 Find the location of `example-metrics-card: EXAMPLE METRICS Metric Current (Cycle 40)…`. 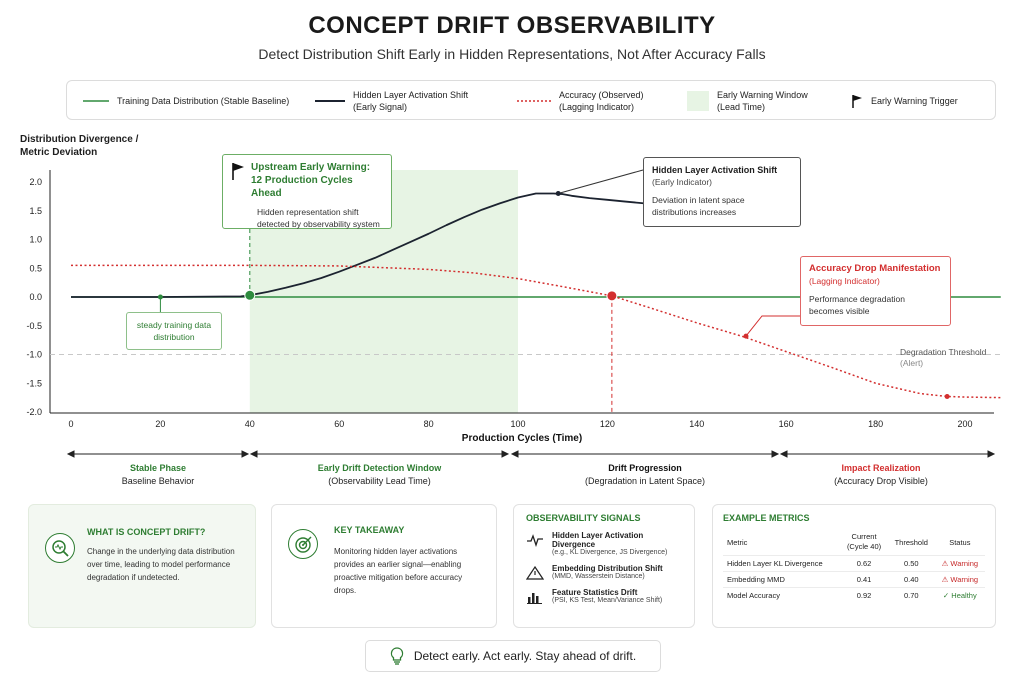

example-metrics-card: EXAMPLE METRICS Metric Current (Cycle 40)… is located at coordinates (854, 566).